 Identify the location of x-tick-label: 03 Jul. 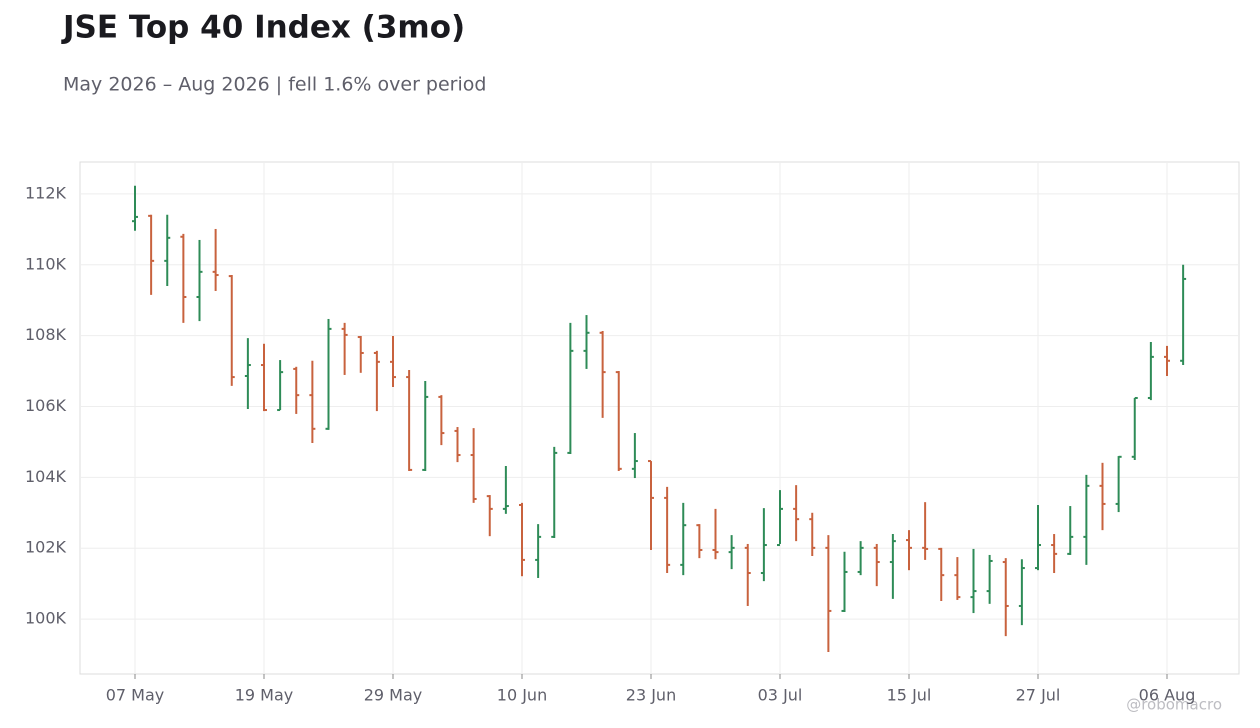
(780, 695).